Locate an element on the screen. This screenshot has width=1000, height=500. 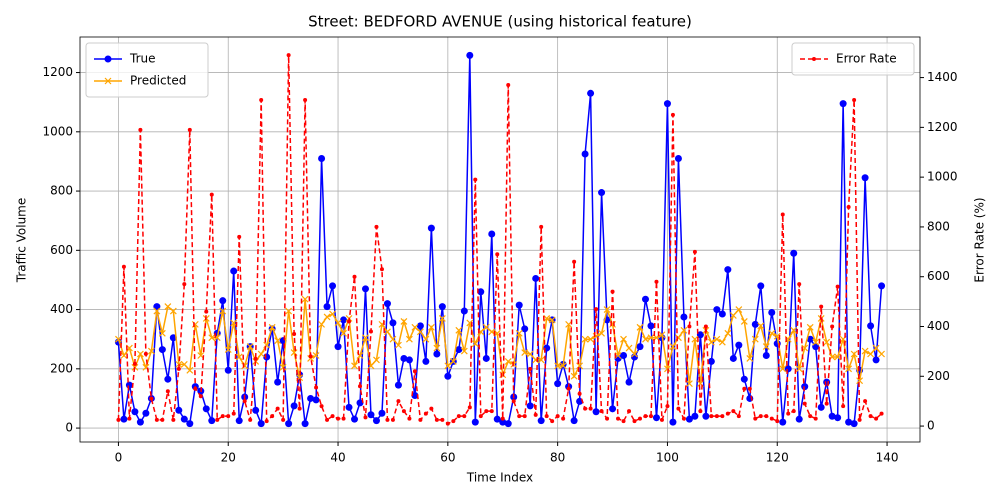
y2-tick-label: 1200 is located at coordinates (942, 127).